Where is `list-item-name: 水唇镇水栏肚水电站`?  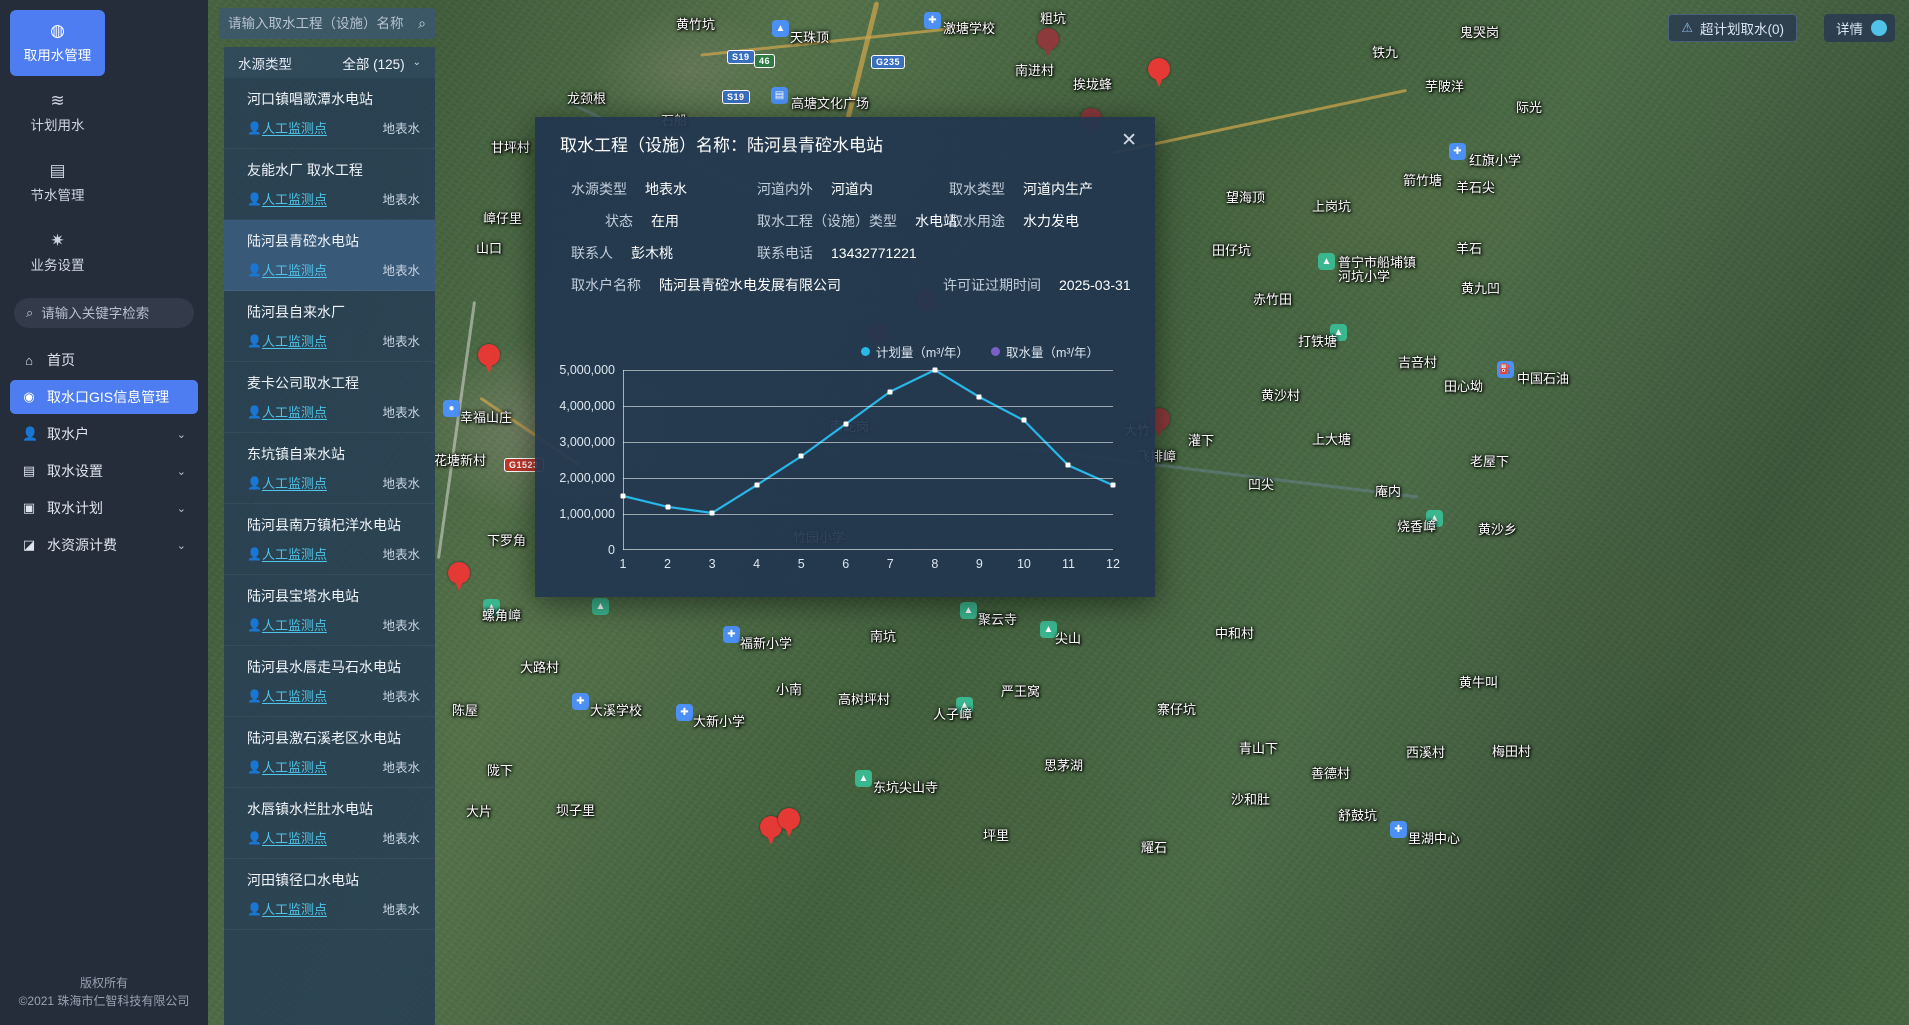 list-item-name: 水唇镇水栏肚水电站 is located at coordinates (310, 809).